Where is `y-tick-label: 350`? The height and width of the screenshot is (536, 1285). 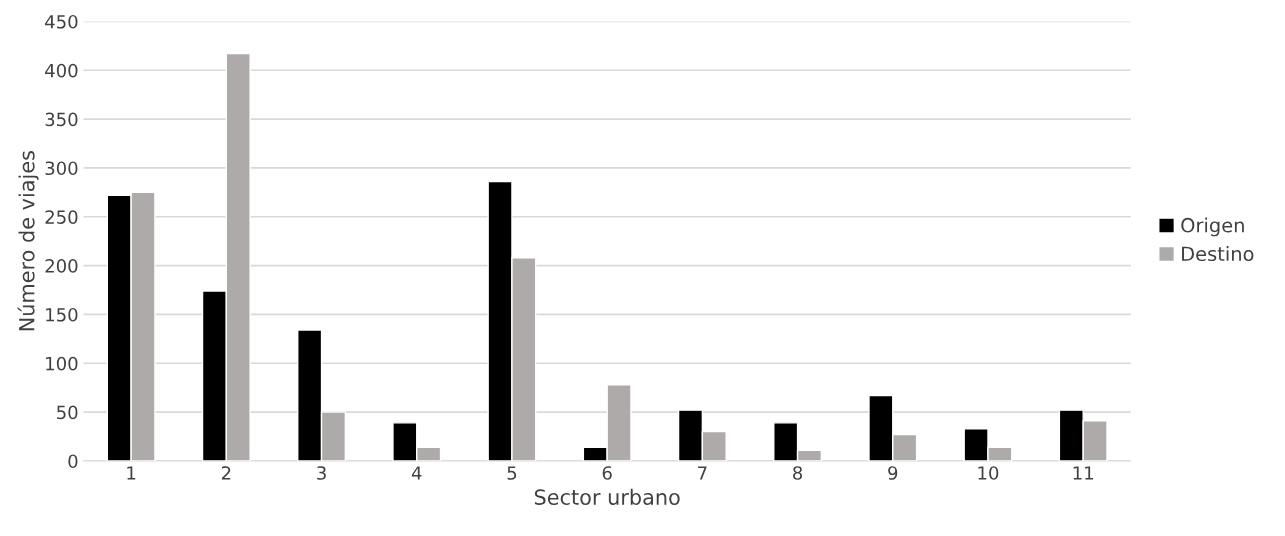 y-tick-label: 350 is located at coordinates (61, 119).